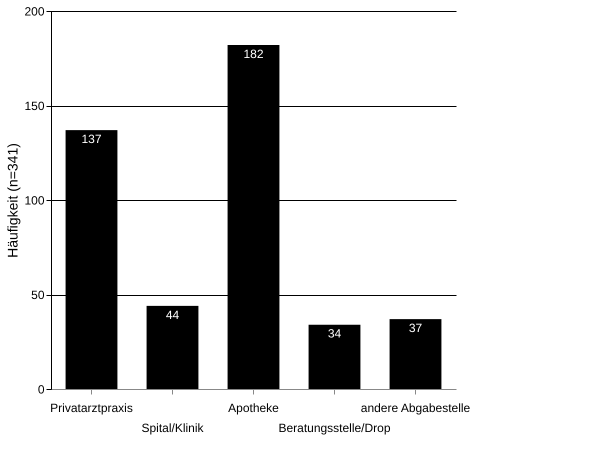 The width and height of the screenshot is (605, 457). I want to click on data-label: 137, so click(91, 139).